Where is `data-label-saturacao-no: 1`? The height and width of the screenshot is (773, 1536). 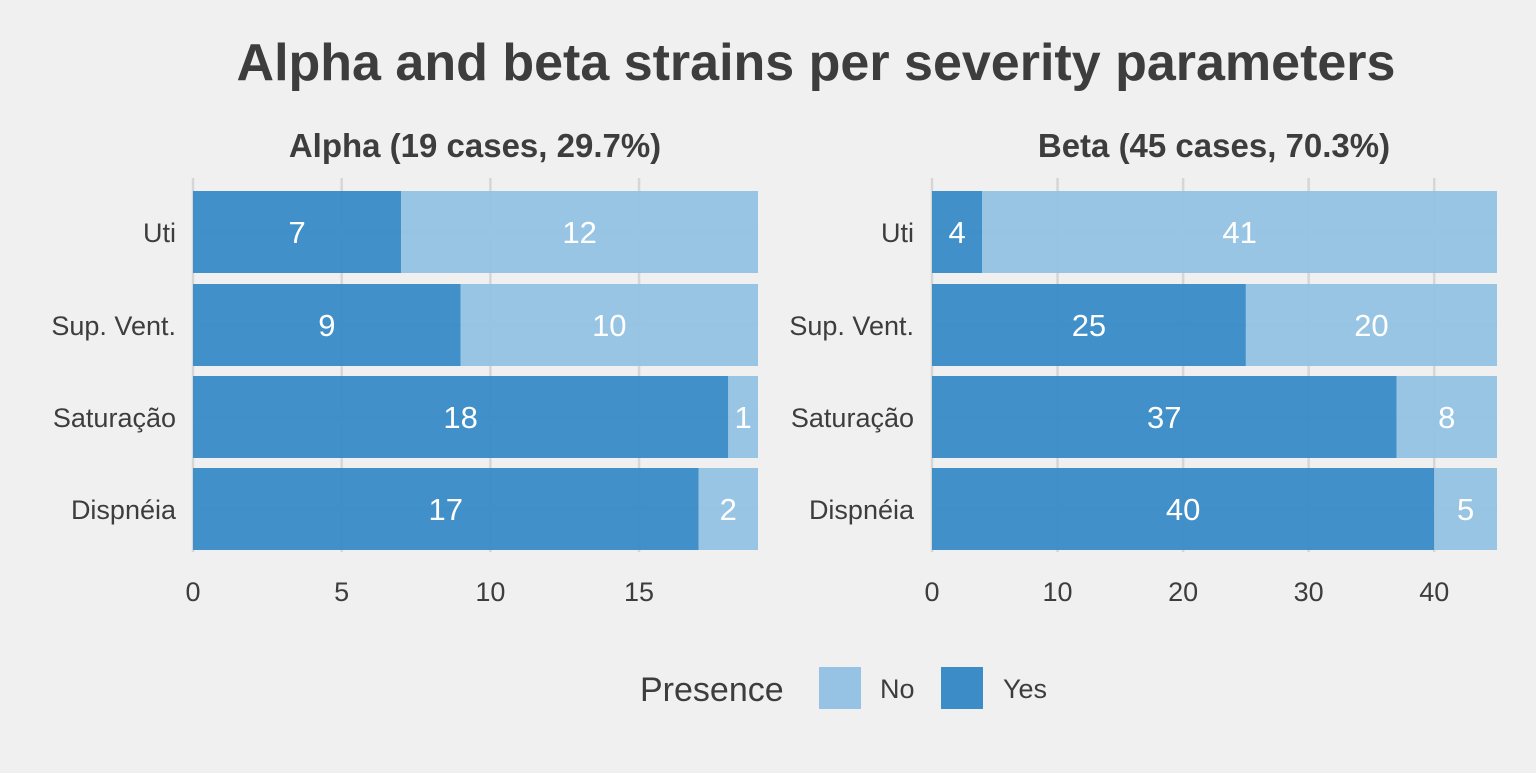
data-label-saturacao-no: 1 is located at coordinates (743, 417).